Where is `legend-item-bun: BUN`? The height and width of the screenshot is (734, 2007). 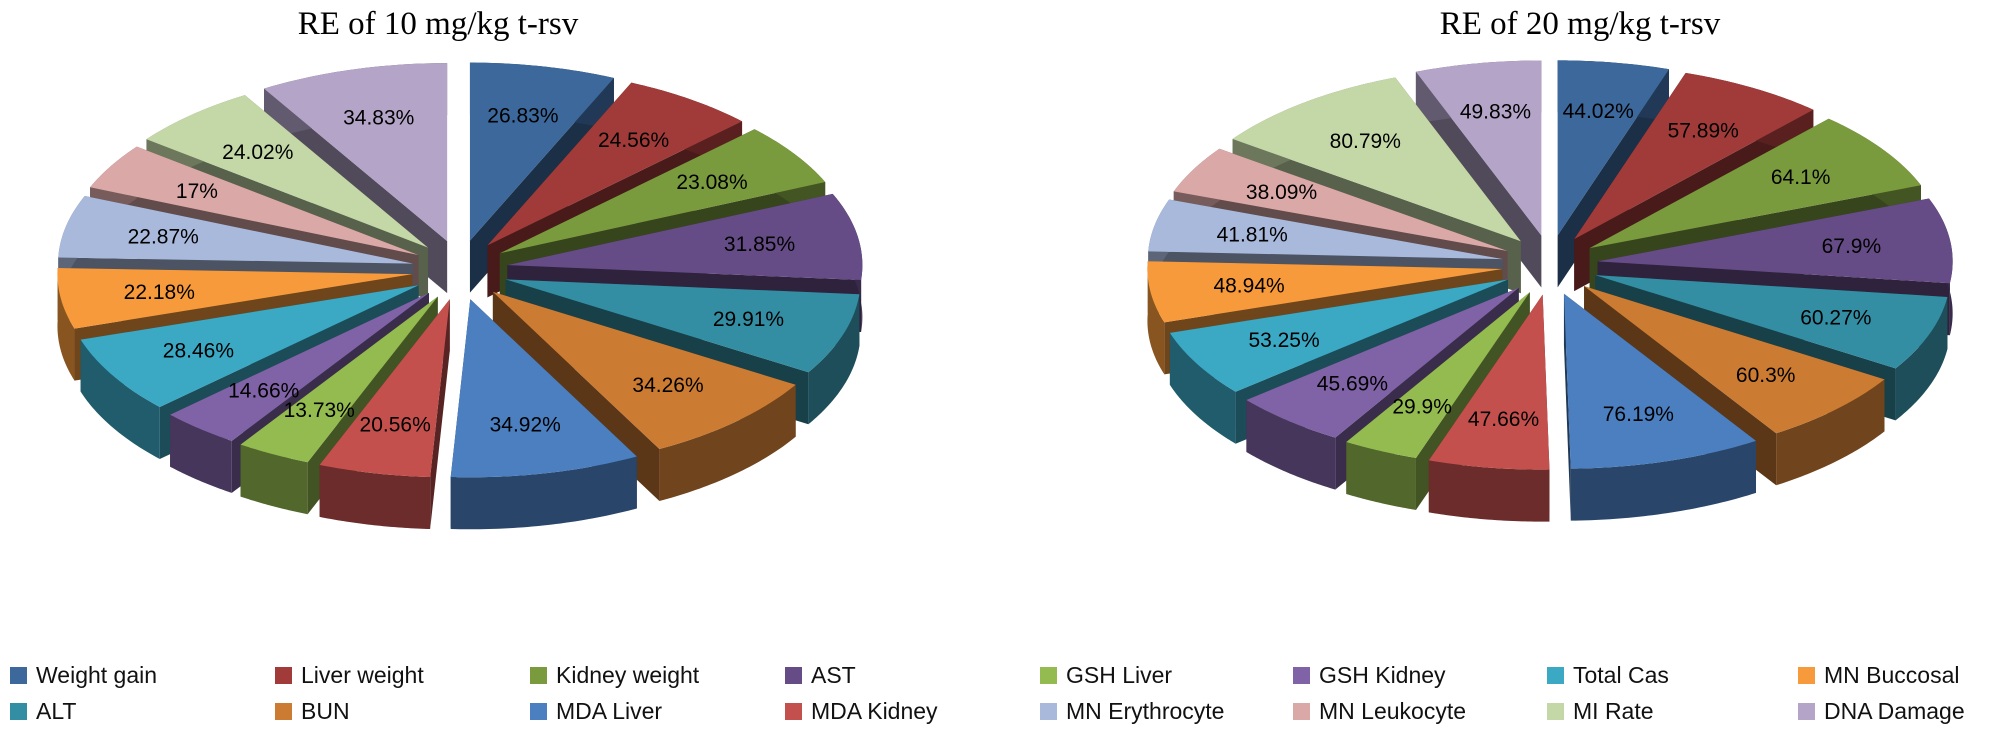
legend-item-bun: BUN is located at coordinates (312, 711).